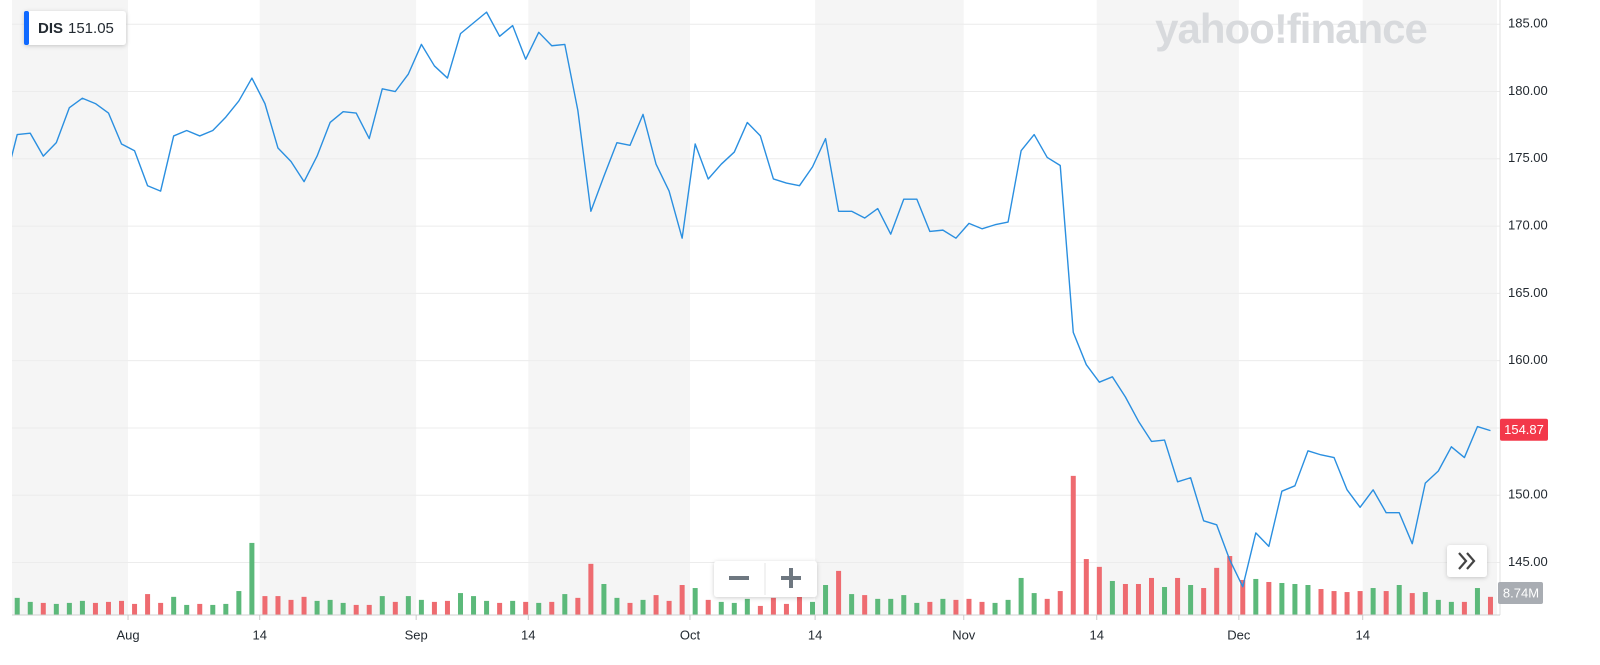 The height and width of the screenshot is (665, 1600). What do you see at coordinates (1528, 90) in the screenshot?
I see `y-tick-label: 180.00` at bounding box center [1528, 90].